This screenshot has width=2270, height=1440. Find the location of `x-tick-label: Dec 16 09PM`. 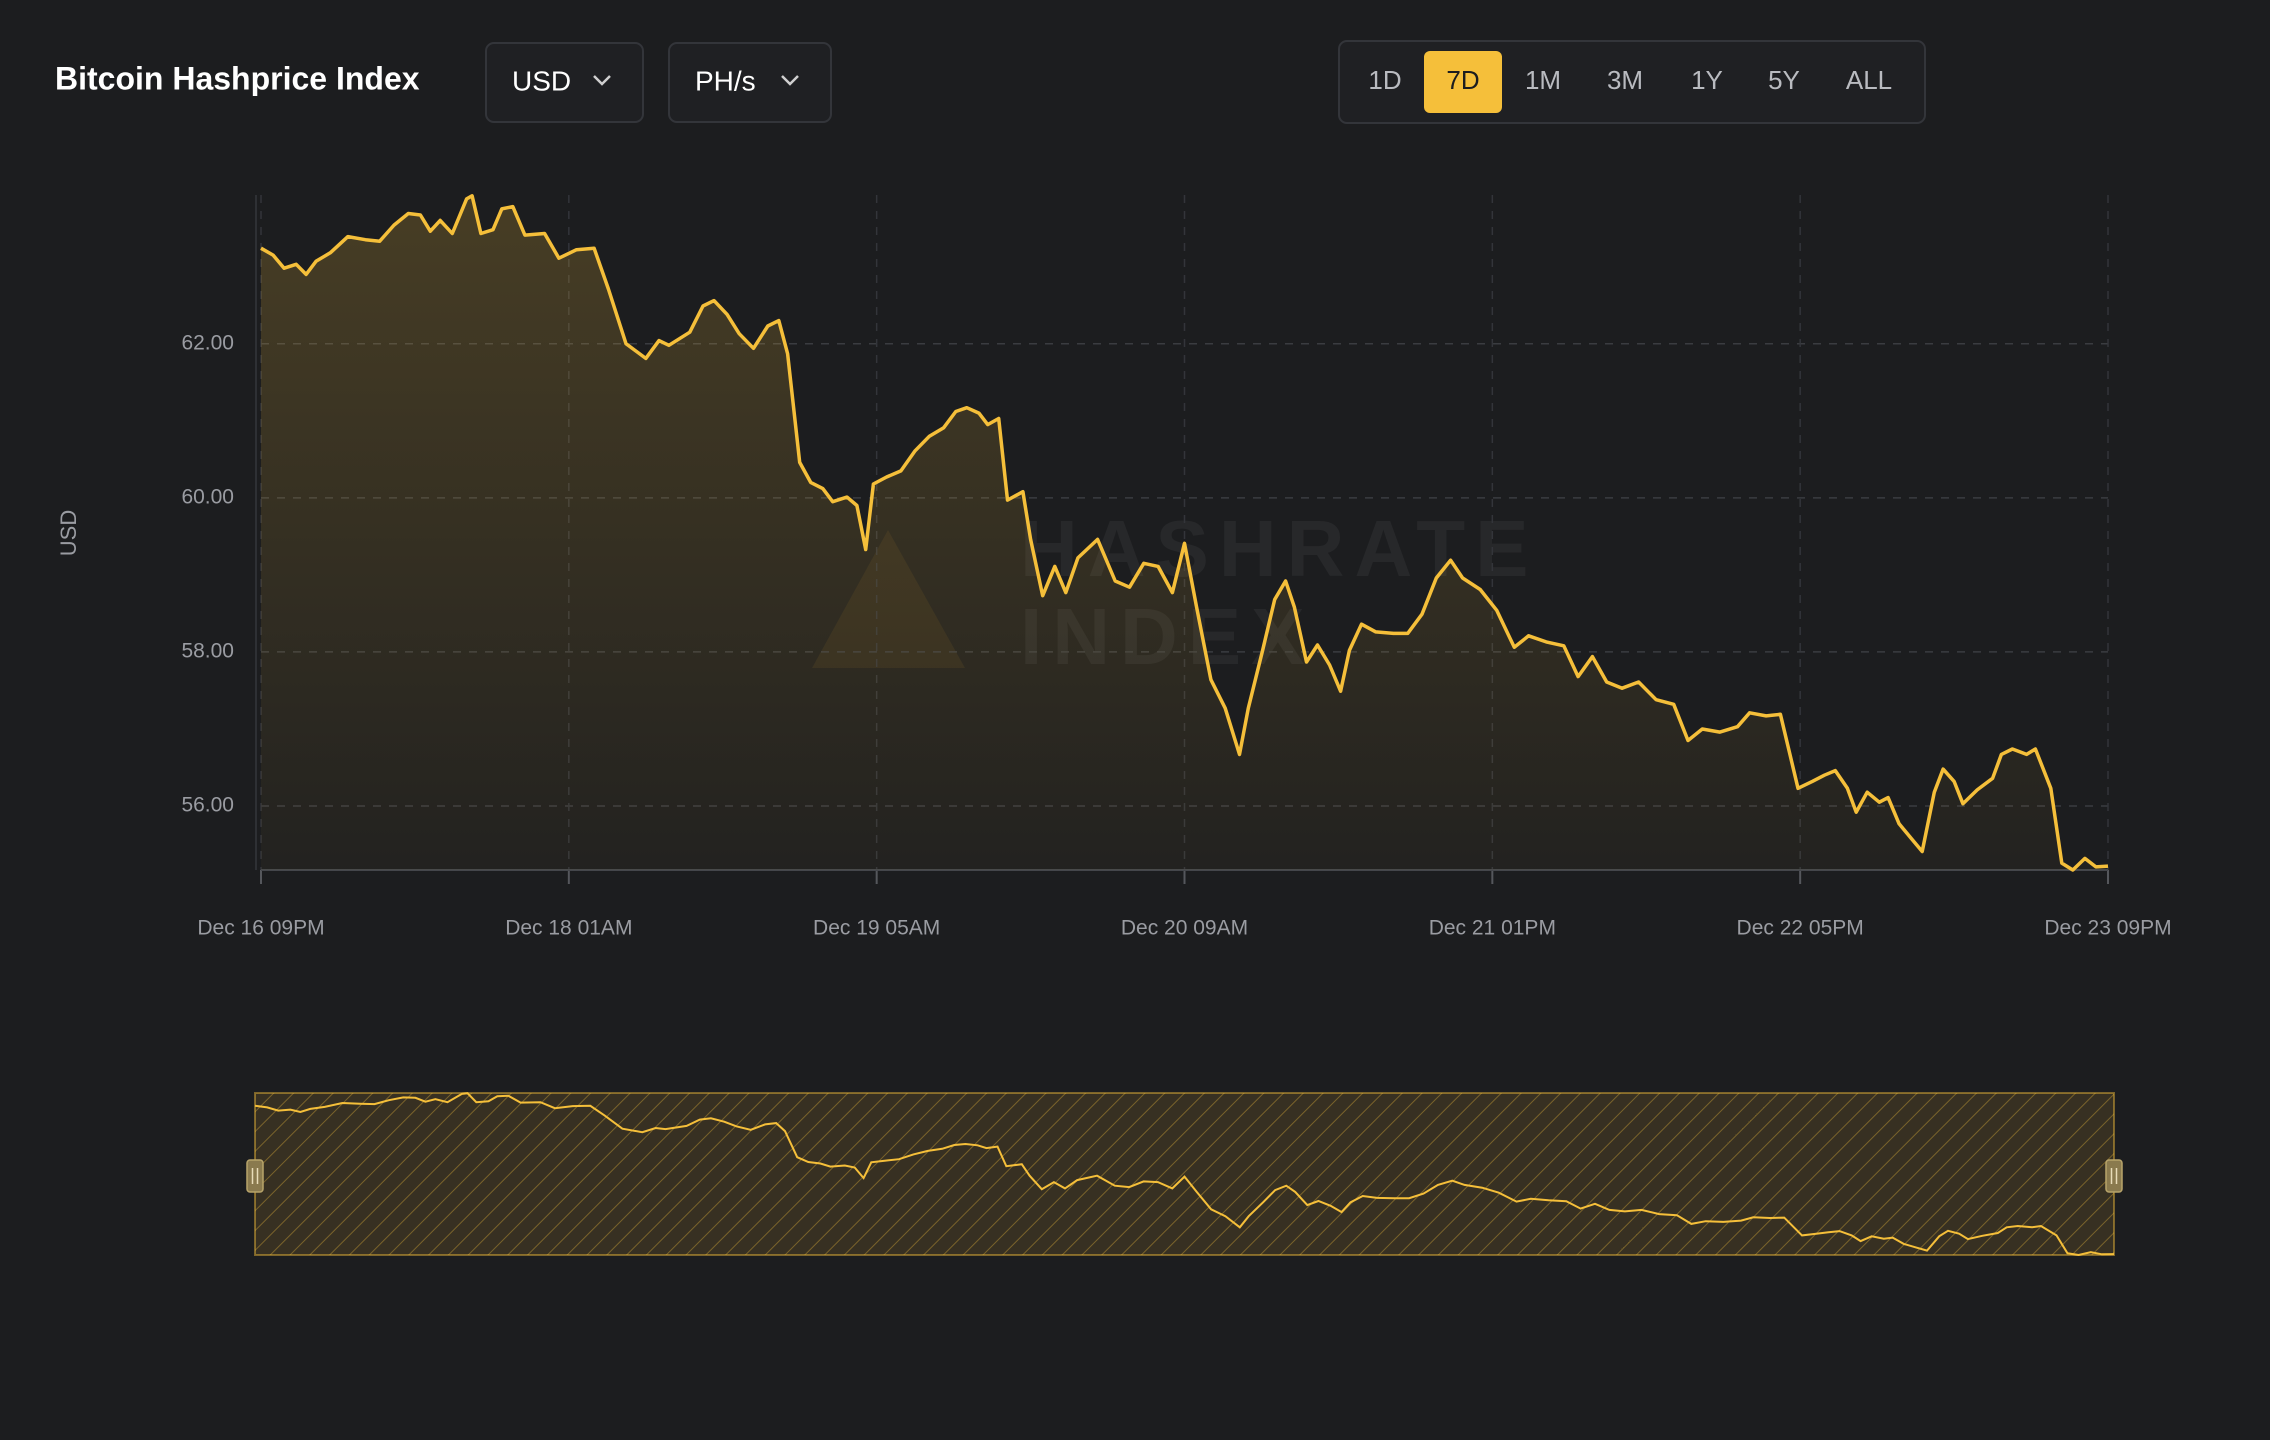

x-tick-label: Dec 16 09PM is located at coordinates (260, 928).